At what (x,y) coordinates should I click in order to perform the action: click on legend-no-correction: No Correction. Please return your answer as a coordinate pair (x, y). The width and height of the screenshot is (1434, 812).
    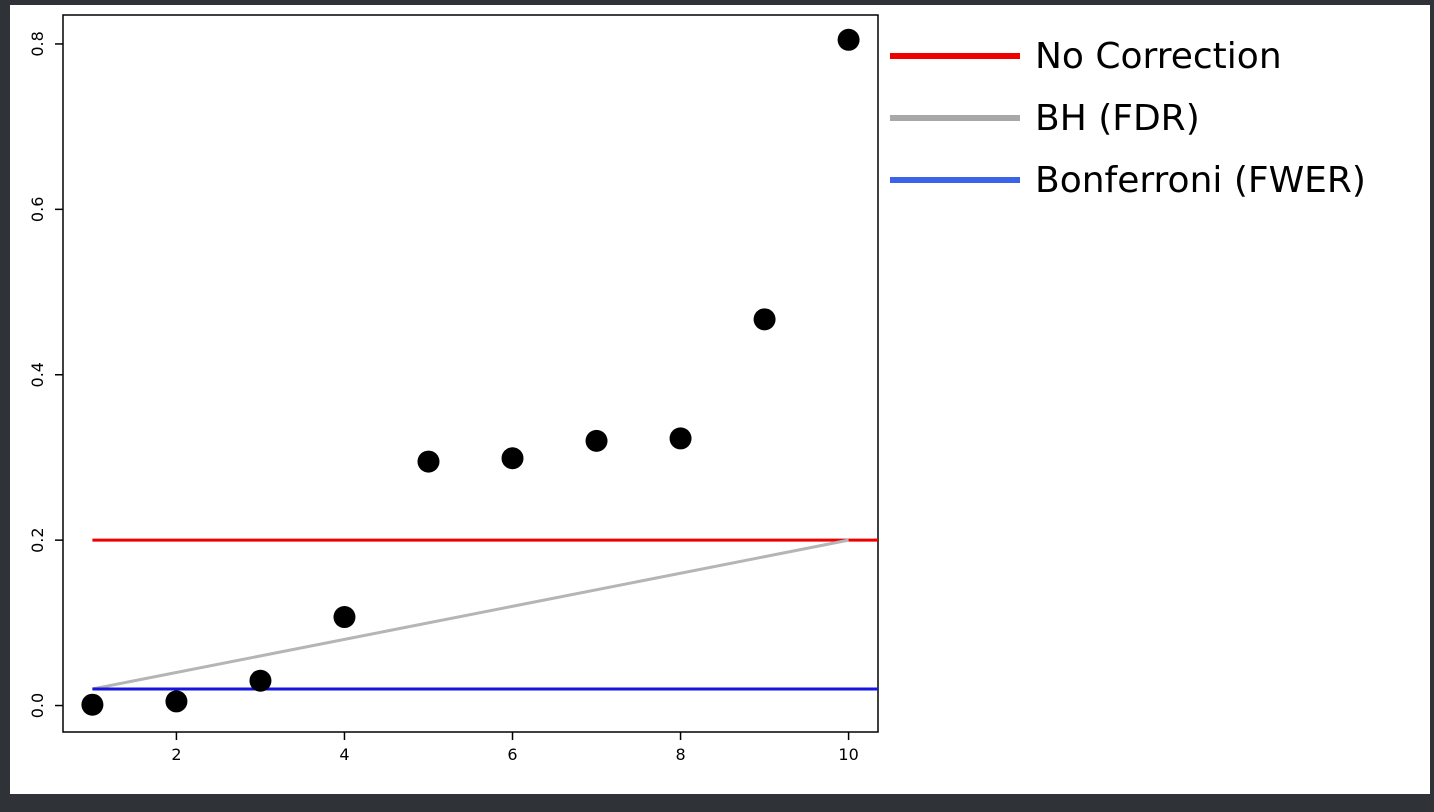
    Looking at the image, I should click on (1086, 56).